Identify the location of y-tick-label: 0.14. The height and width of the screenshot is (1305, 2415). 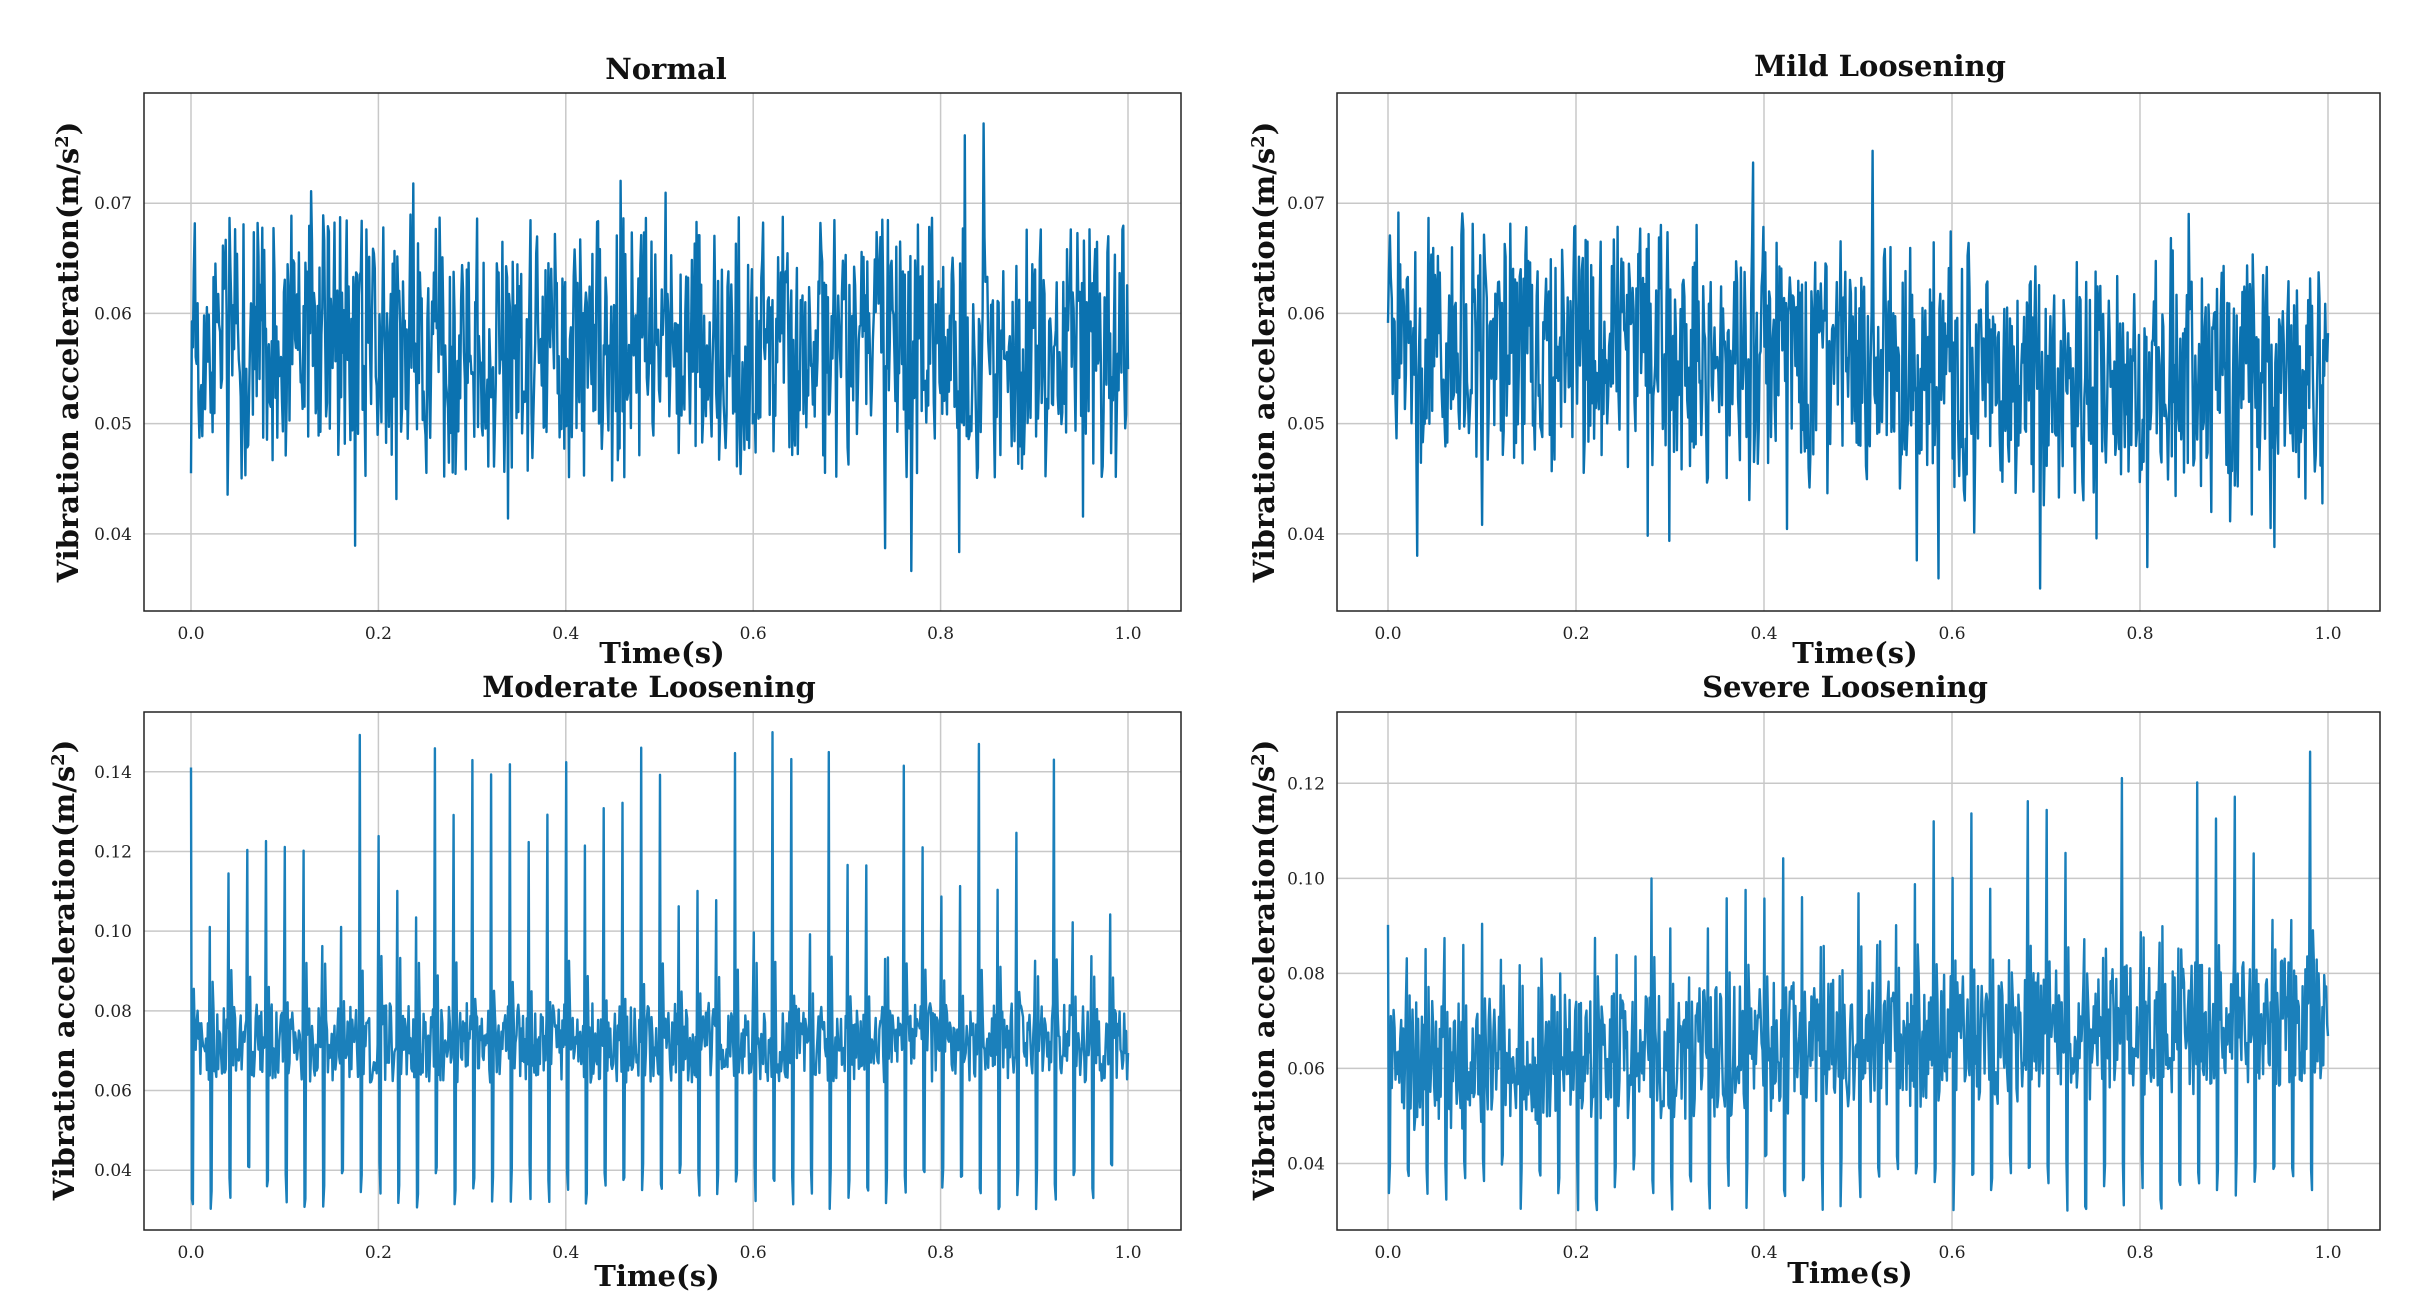
(113, 773).